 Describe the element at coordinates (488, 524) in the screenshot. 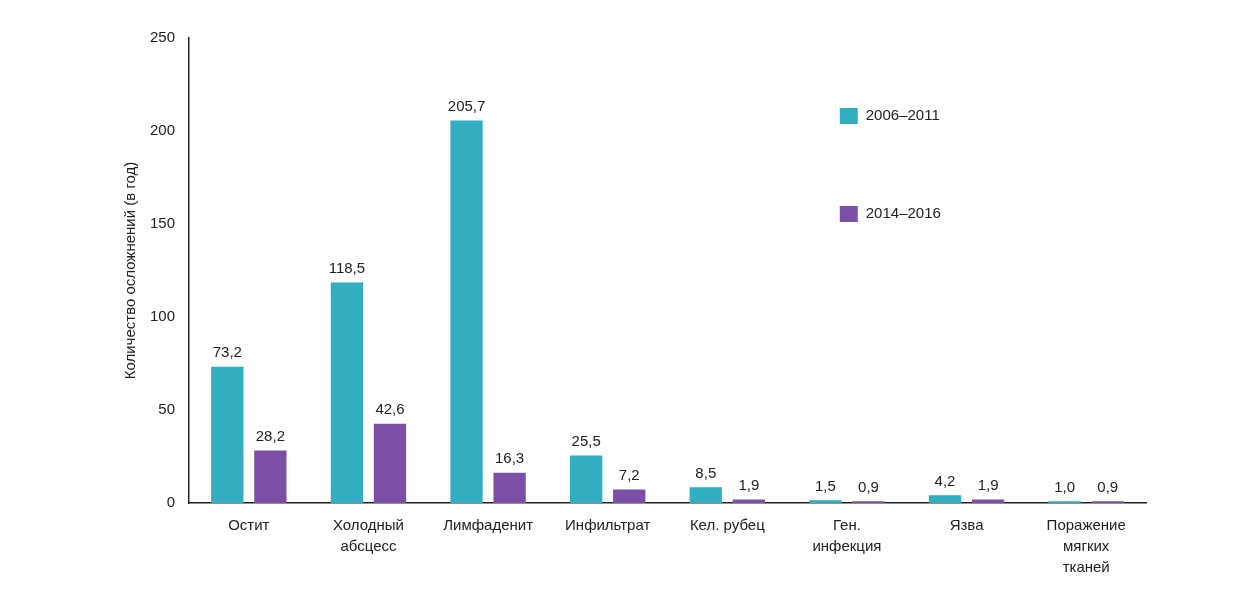

I see `x-tick-label: Лимфаденит` at that location.